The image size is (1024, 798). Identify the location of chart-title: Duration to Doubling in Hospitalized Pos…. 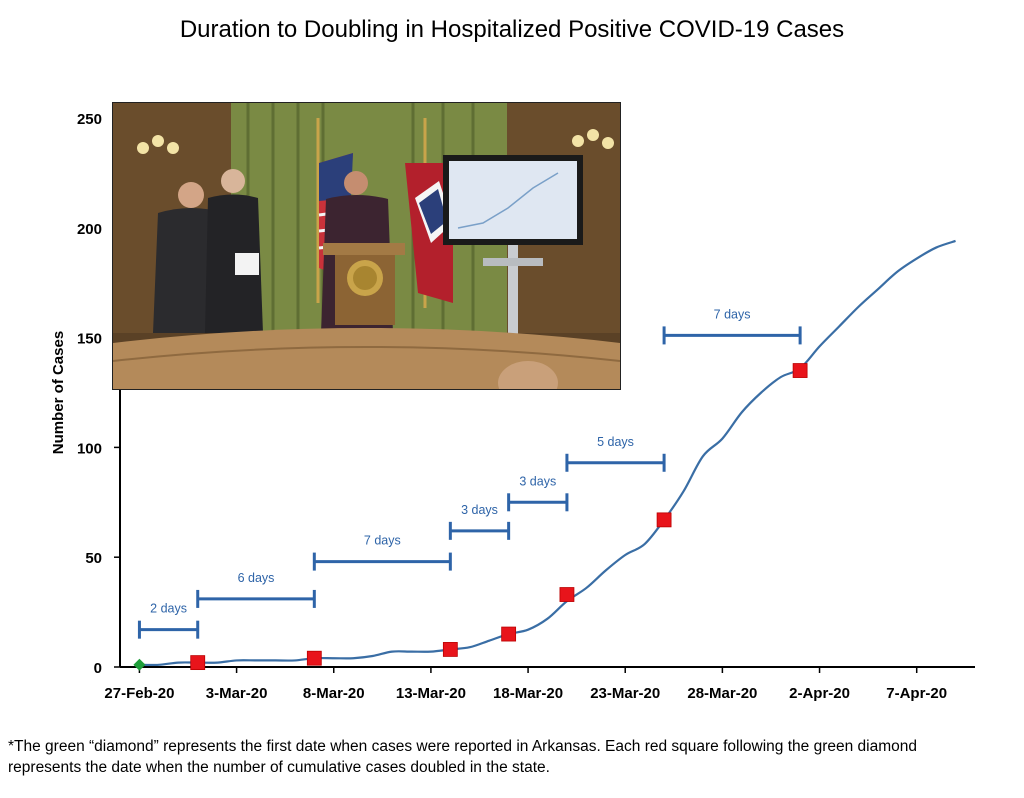
(512, 29).